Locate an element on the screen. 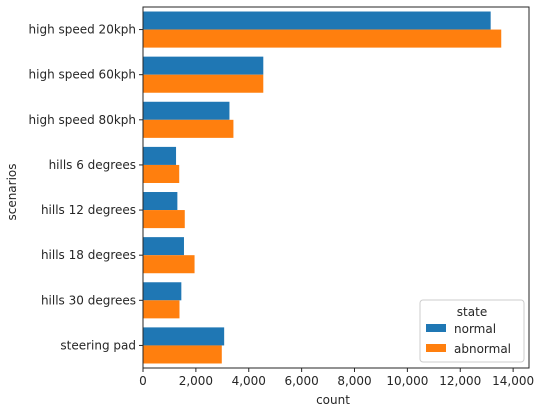 The image size is (550, 411). legend-swatch-normal is located at coordinates (436, 328).